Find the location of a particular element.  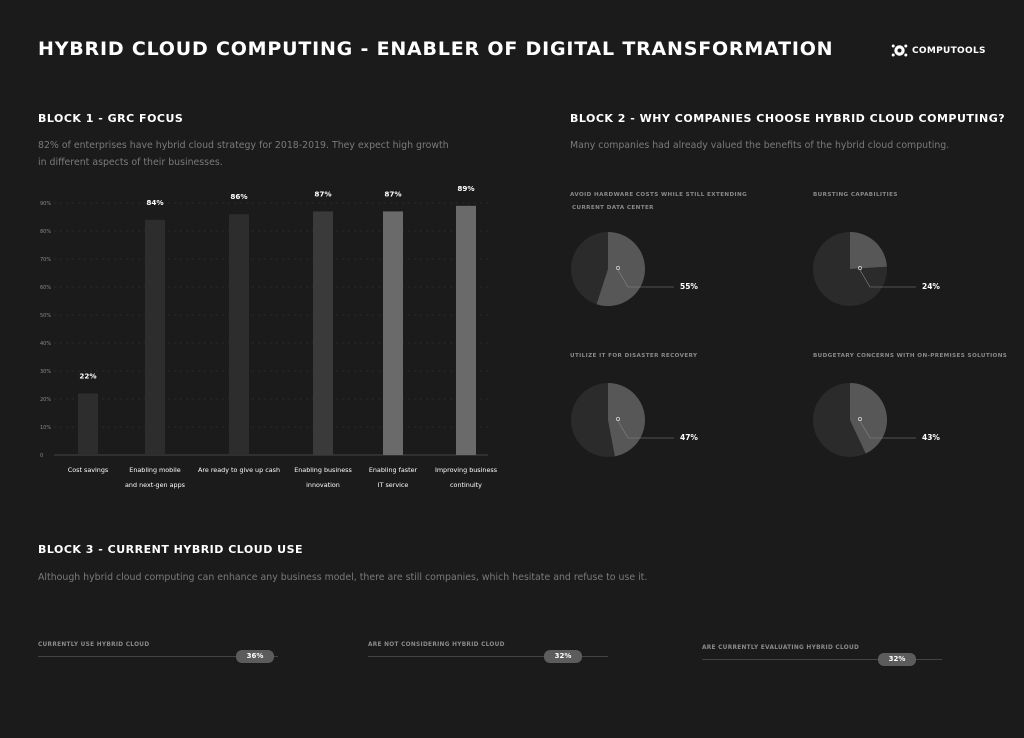

brand-logo: COMPUTOOLS is located at coordinates (938, 50).